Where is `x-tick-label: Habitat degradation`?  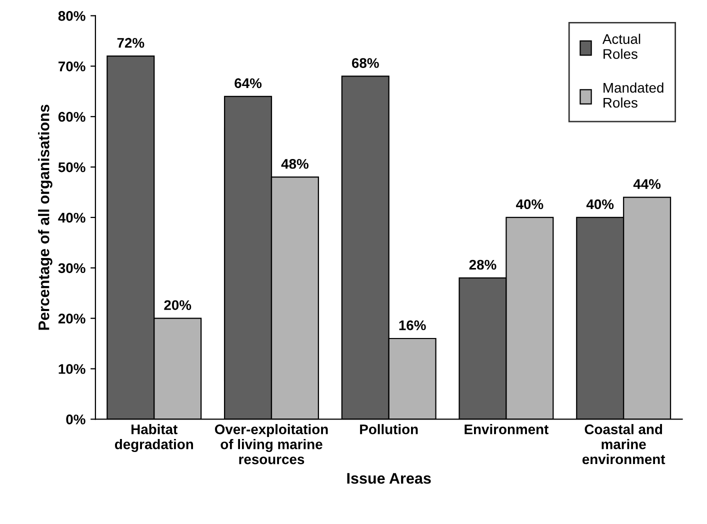 x-tick-label: Habitat degradation is located at coordinates (154, 438).